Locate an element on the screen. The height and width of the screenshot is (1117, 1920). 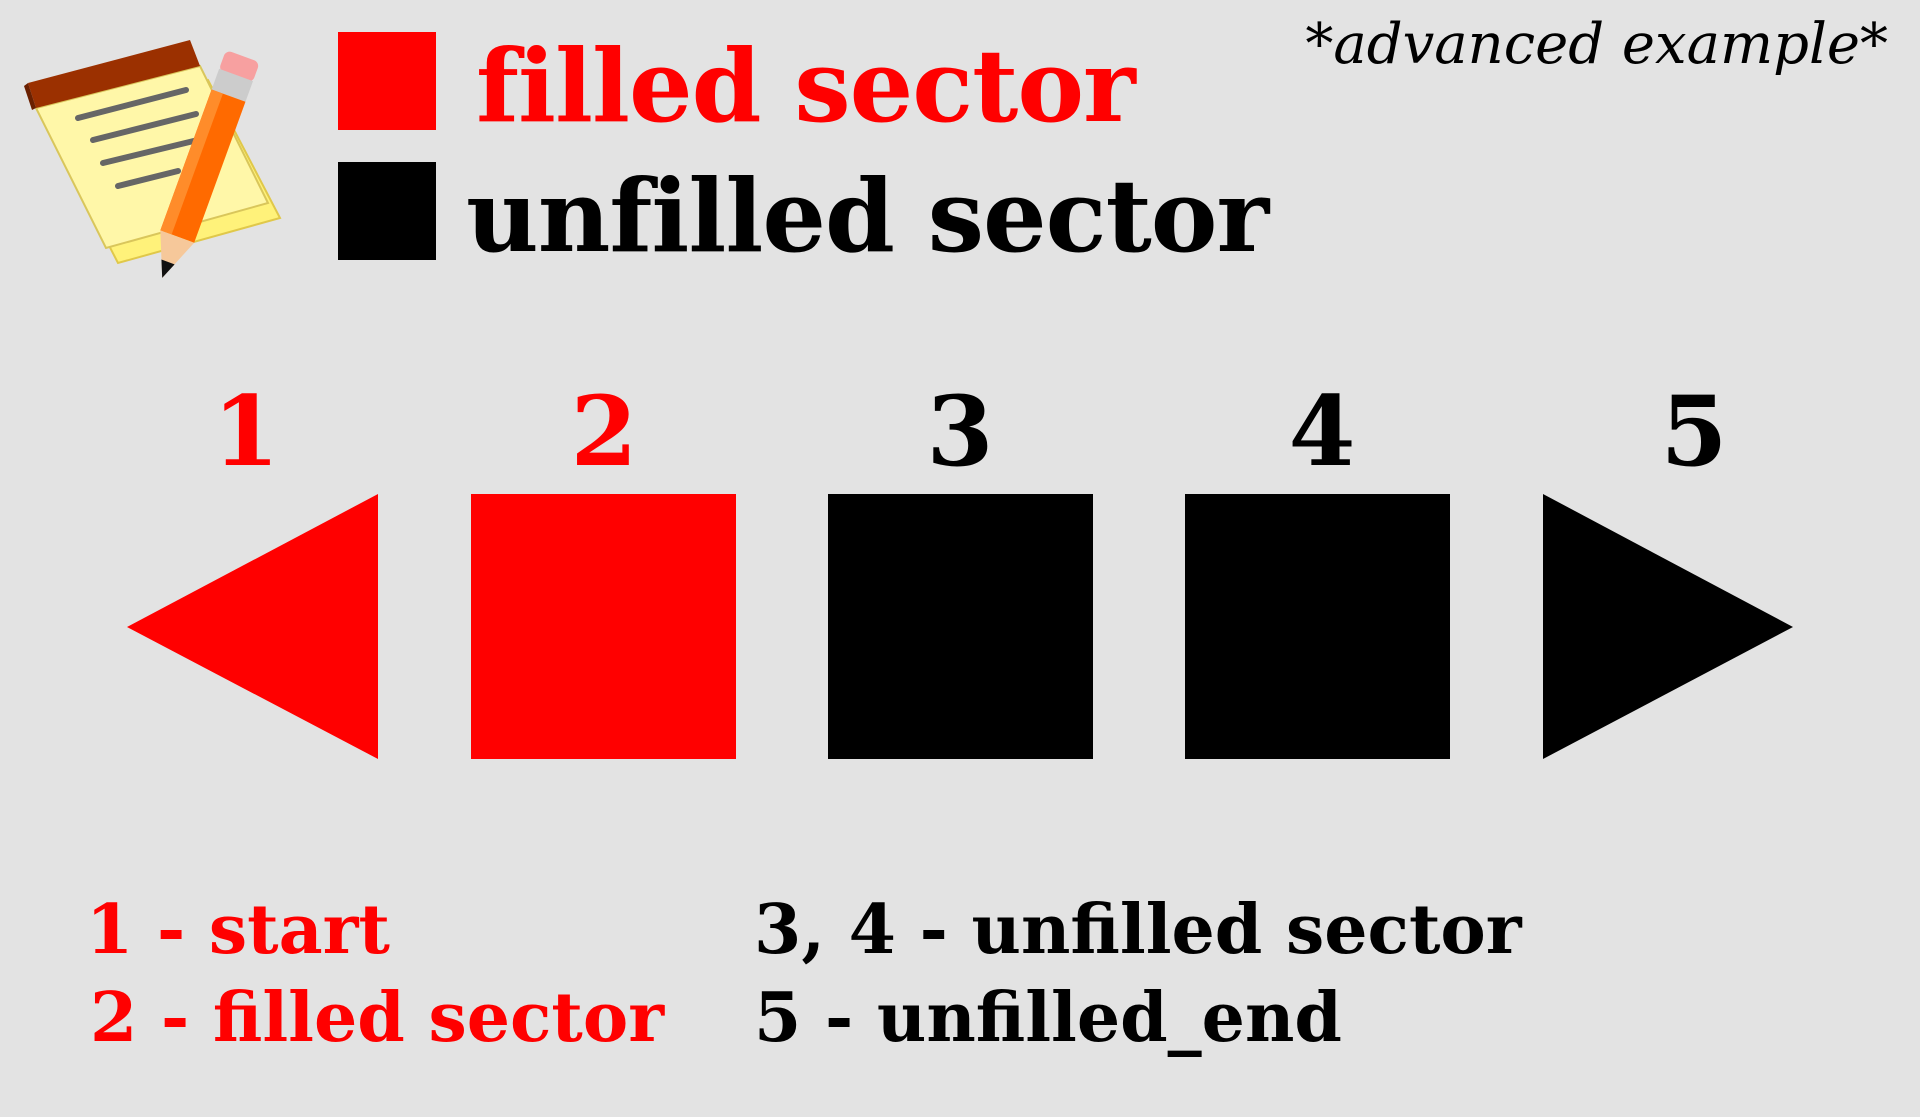
caption-unfilled-end: 5 - unfilled_end is located at coordinates (1048, 1018).